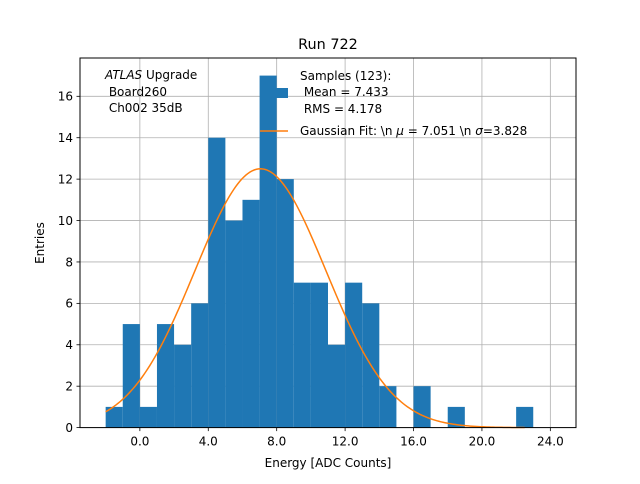  I want to click on x-axis-ticks: 0.0 4.0 8.0 12.0 16.0 20.0 24.0, so click(347, 438).